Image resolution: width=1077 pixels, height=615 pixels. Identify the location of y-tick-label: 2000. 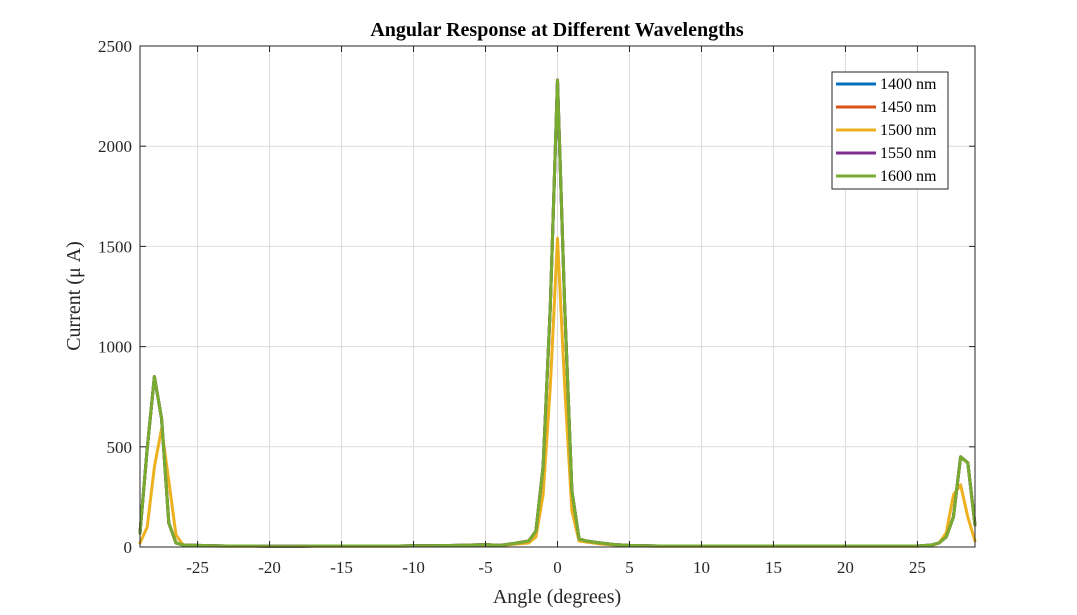
(115, 146).